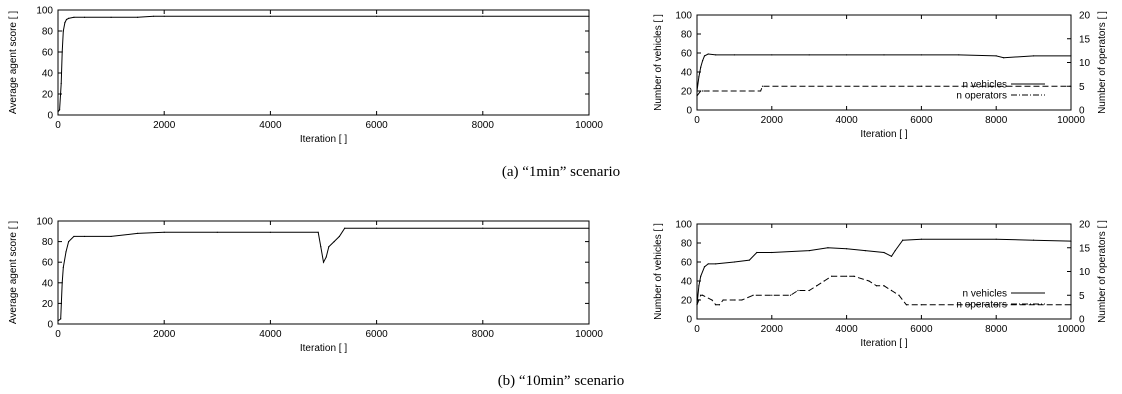 The image size is (1122, 394). What do you see at coordinates (48, 53) in the screenshot?
I see `y-tick-label: 60` at bounding box center [48, 53].